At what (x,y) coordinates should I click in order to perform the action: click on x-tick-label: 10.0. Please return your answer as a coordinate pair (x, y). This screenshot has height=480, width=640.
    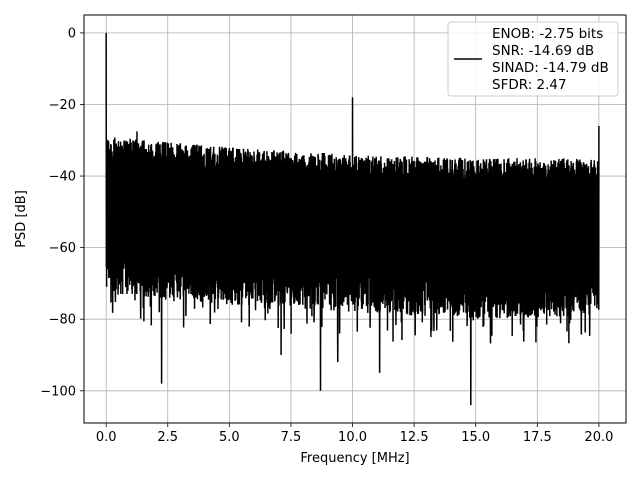
    Looking at the image, I should click on (352, 437).